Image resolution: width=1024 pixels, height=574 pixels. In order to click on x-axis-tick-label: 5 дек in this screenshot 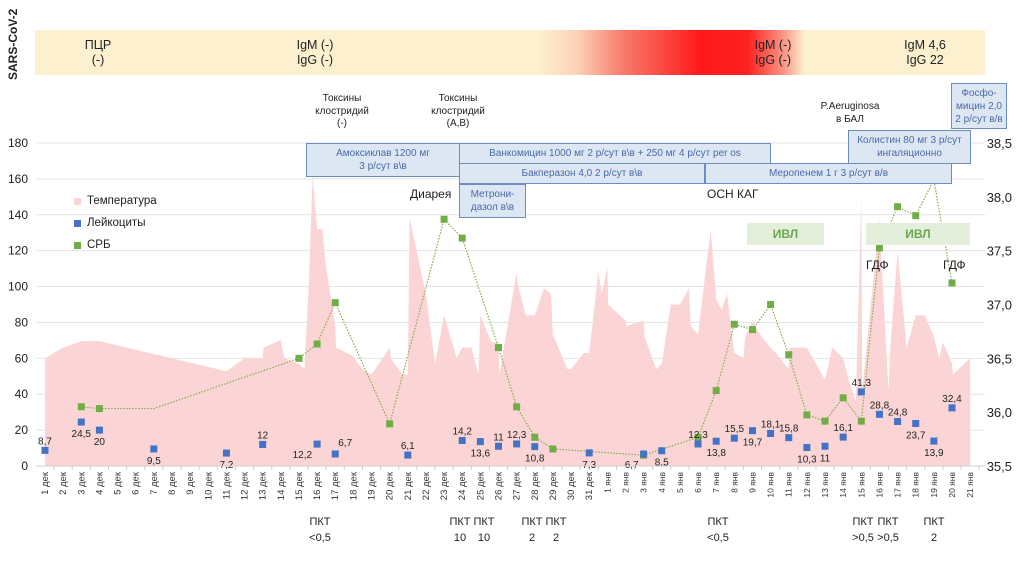, I will do `click(118, 483)`.